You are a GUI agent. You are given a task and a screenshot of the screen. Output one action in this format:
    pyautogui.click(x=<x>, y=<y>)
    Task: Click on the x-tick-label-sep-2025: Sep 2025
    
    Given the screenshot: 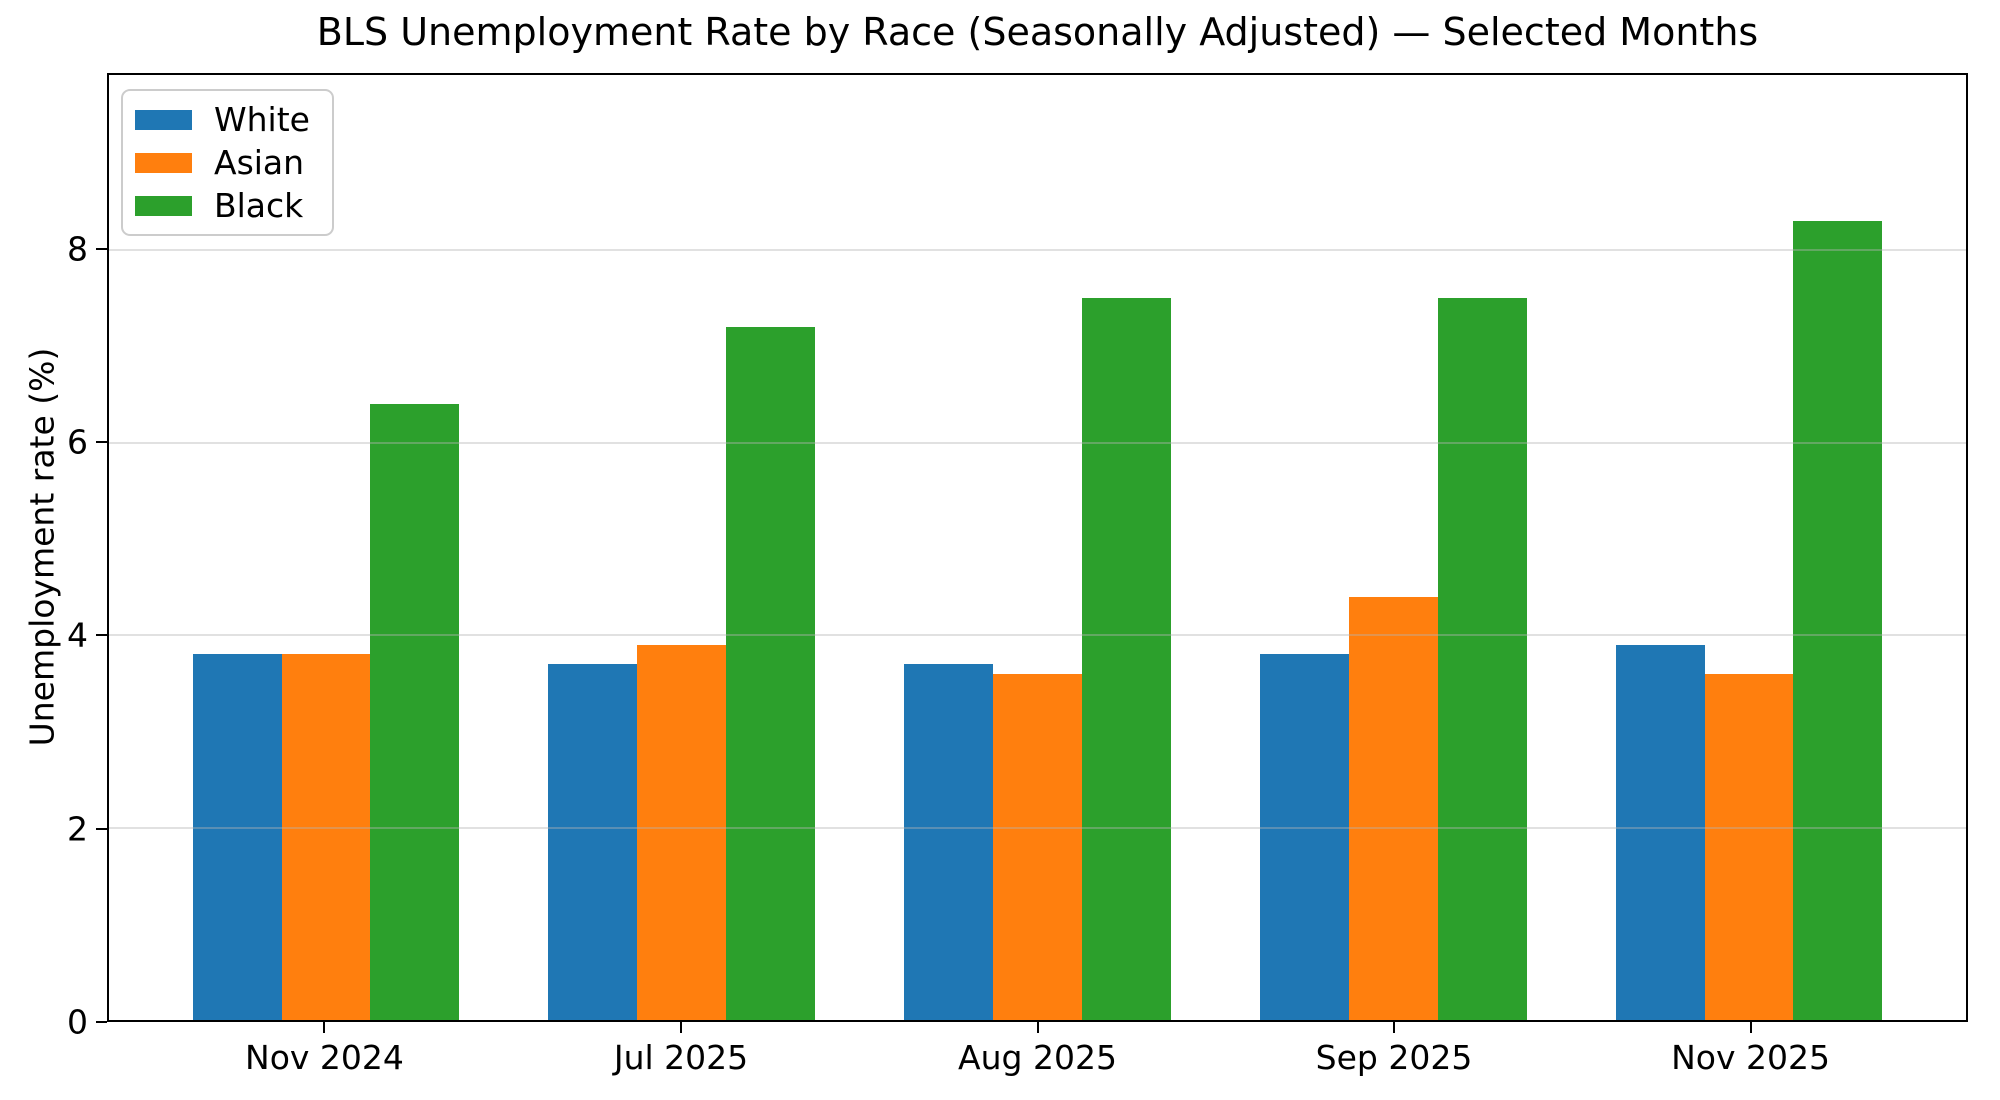 What is the action you would take?
    pyautogui.click(x=1394, y=1057)
    